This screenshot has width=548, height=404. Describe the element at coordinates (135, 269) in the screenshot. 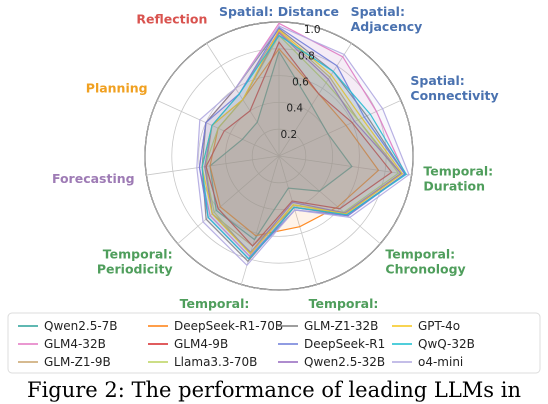

I see `axis-label-line: Periodicity` at that location.